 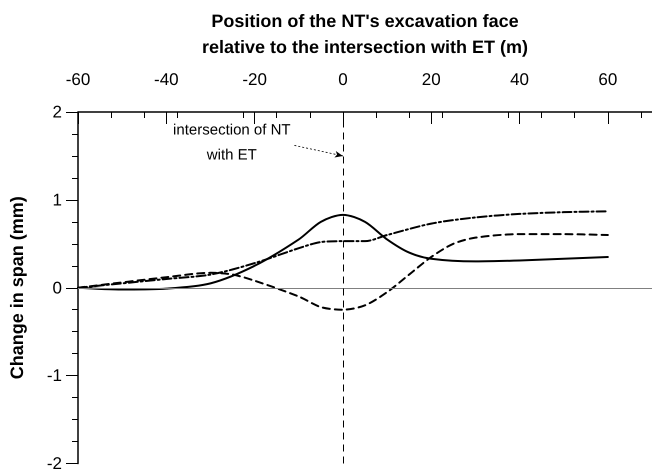 What do you see at coordinates (78, 79) in the screenshot?
I see `x-tick-label: -60` at bounding box center [78, 79].